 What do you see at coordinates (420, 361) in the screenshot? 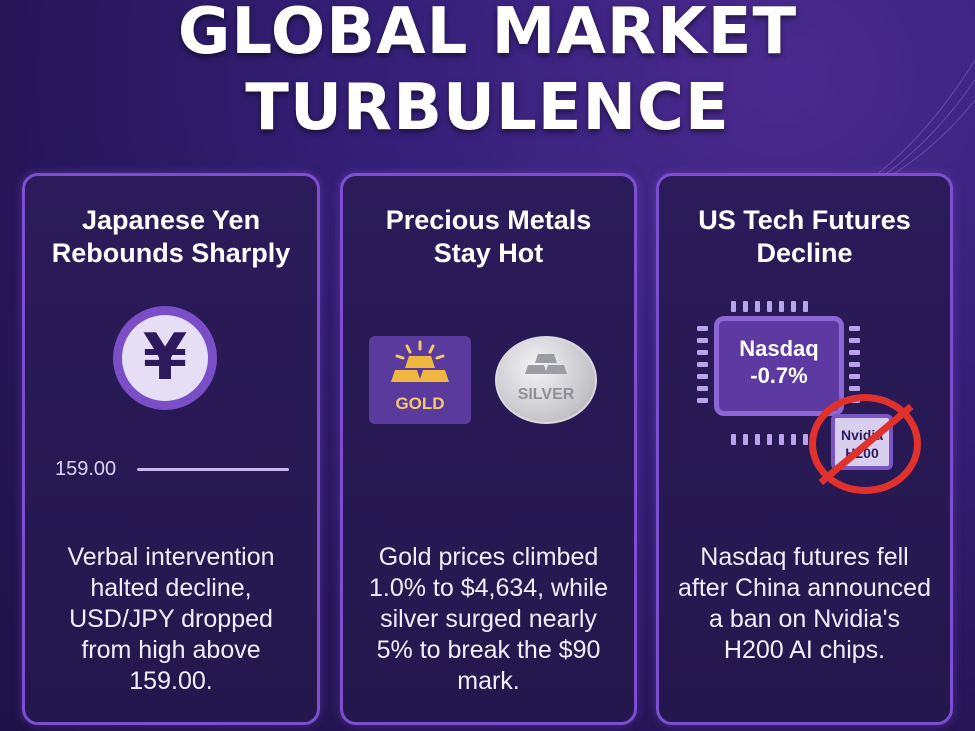
I see `gold-bars-graphic` at bounding box center [420, 361].